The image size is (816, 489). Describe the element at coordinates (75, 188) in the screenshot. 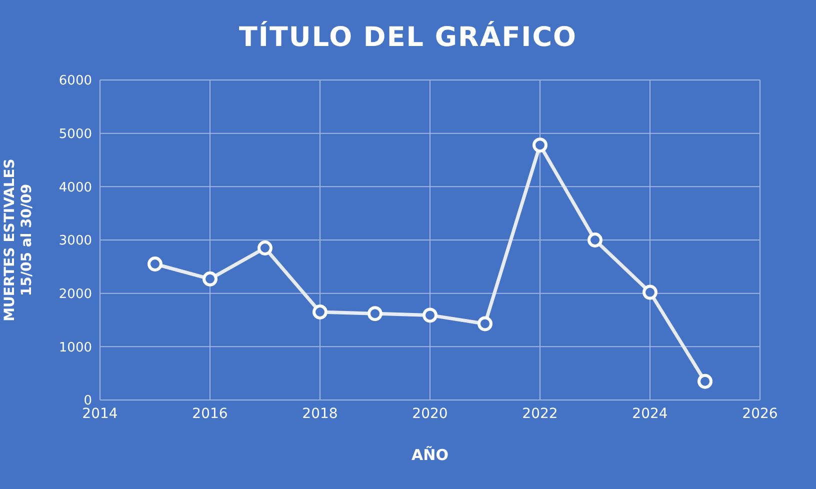

I see `y-tick-label: 4000` at that location.